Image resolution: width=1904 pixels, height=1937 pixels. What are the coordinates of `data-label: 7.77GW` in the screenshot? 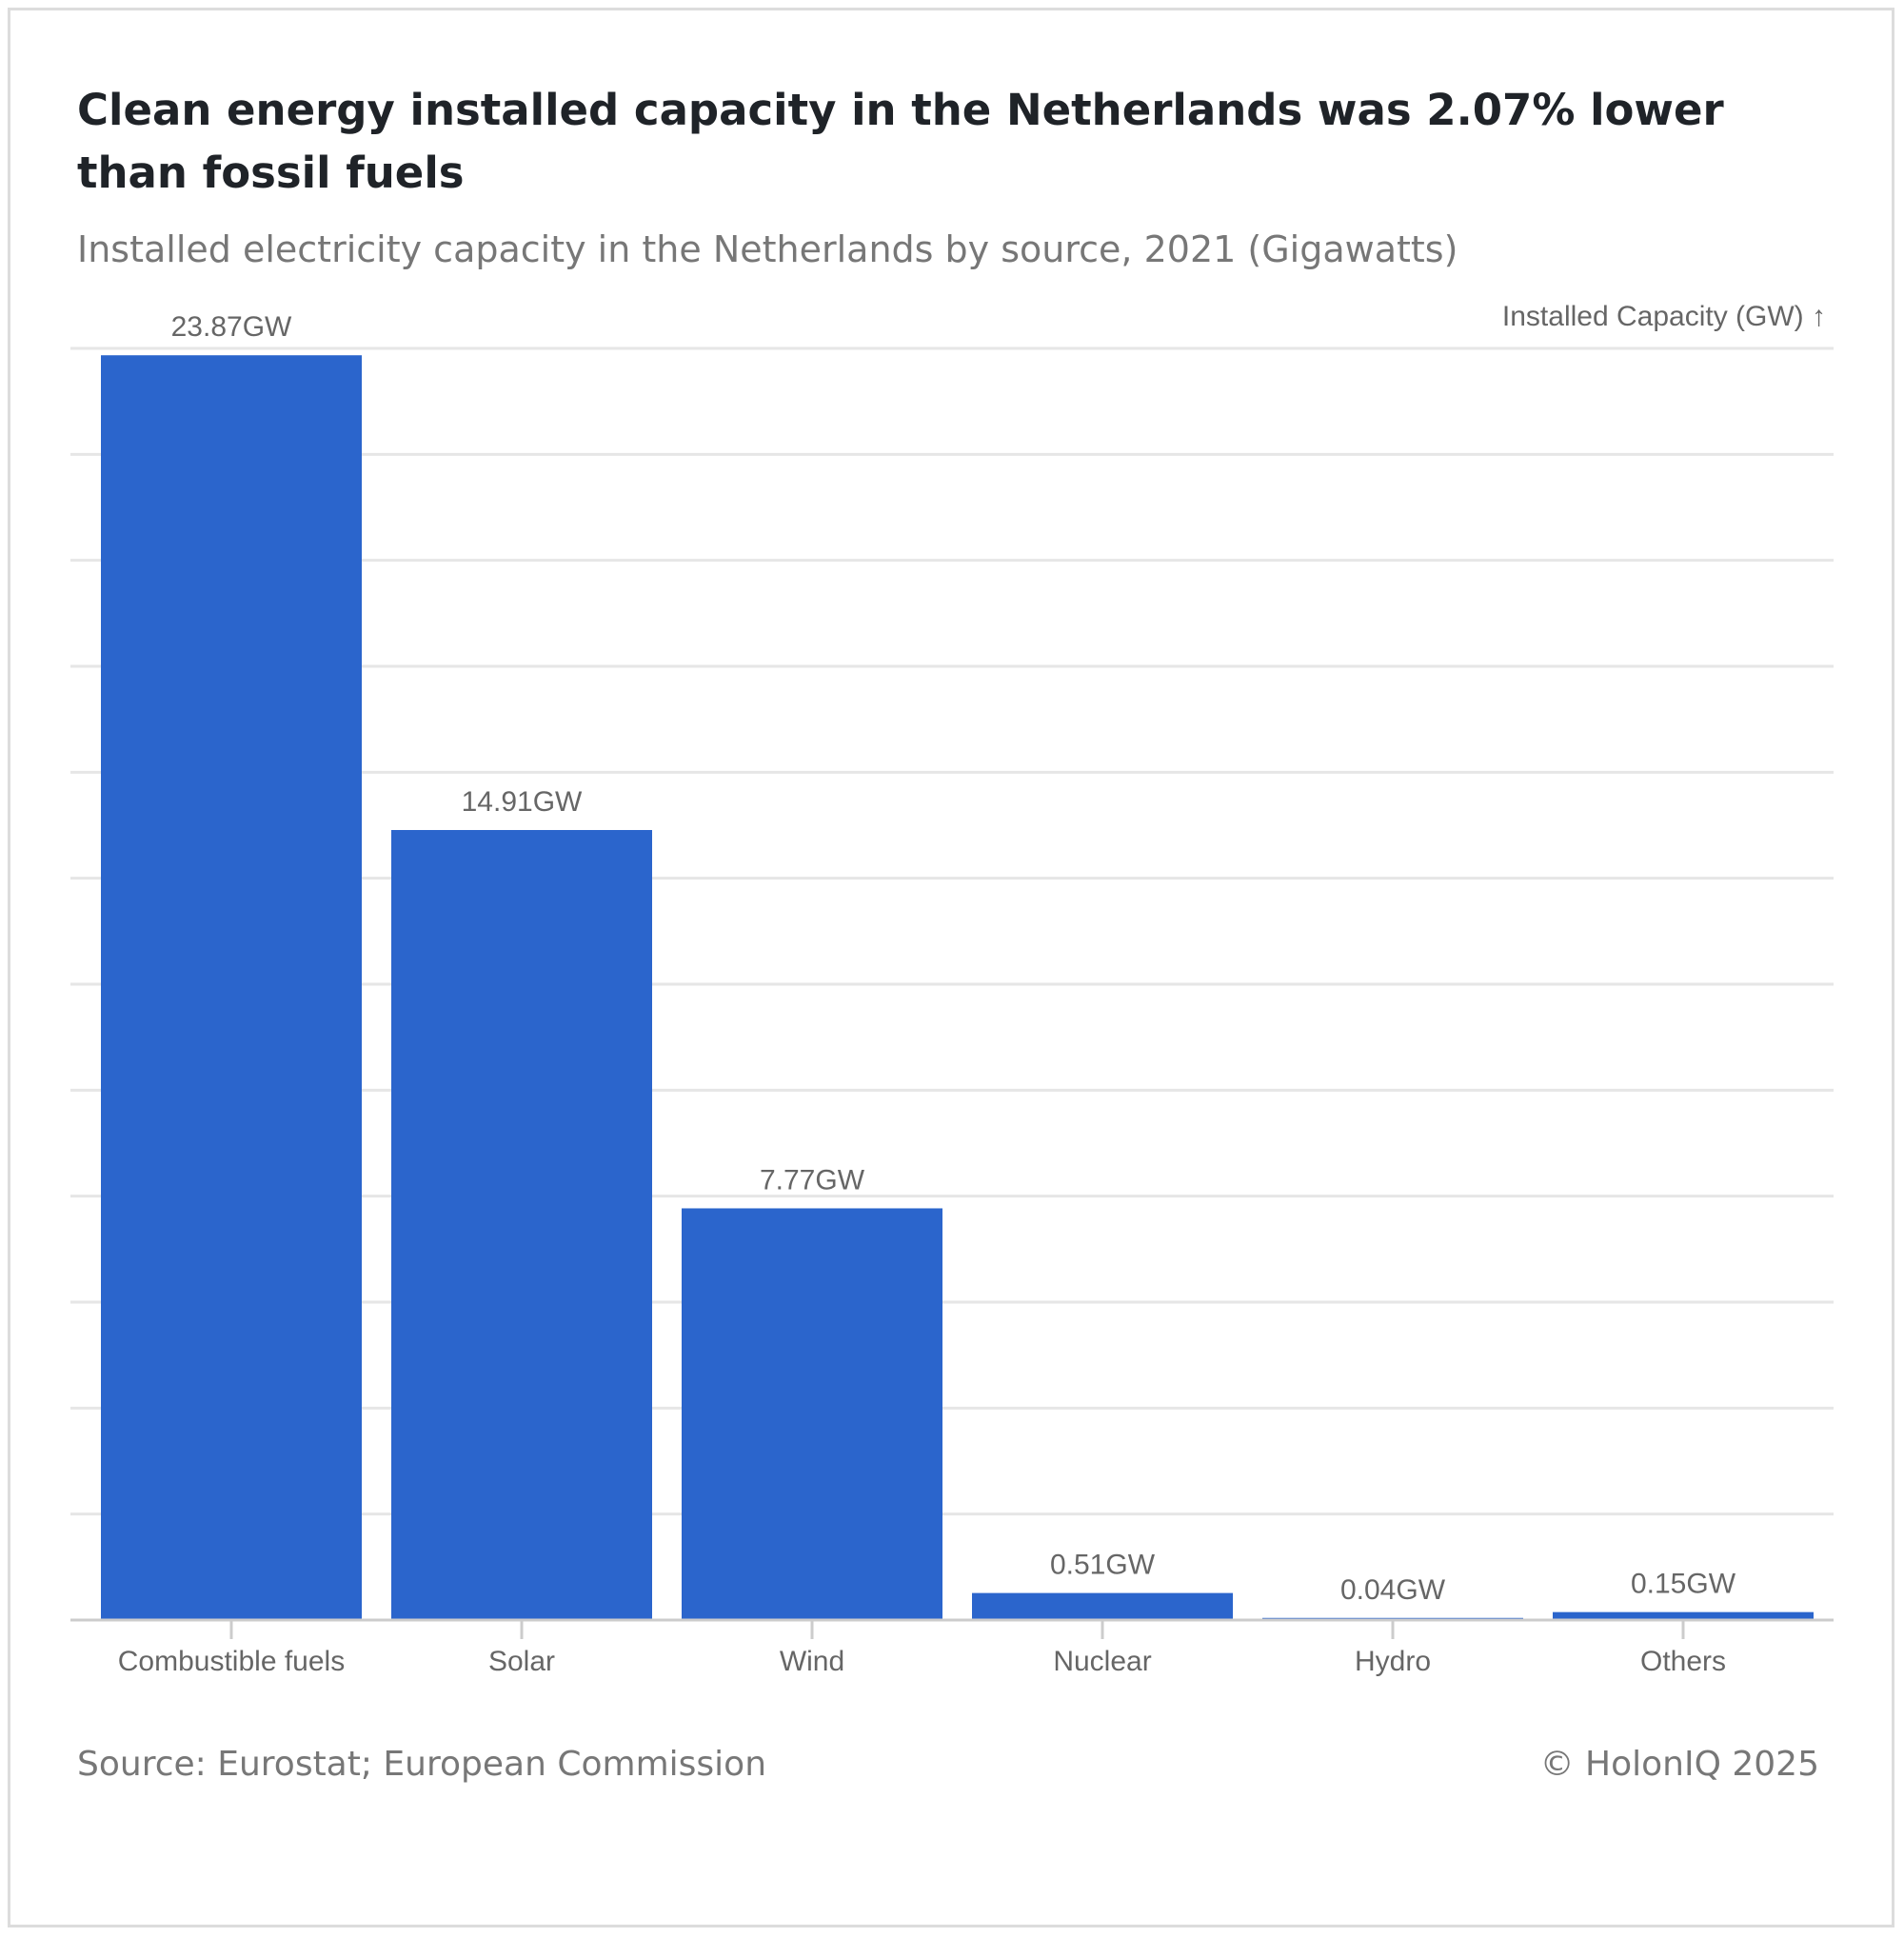 It's located at (812, 1180).